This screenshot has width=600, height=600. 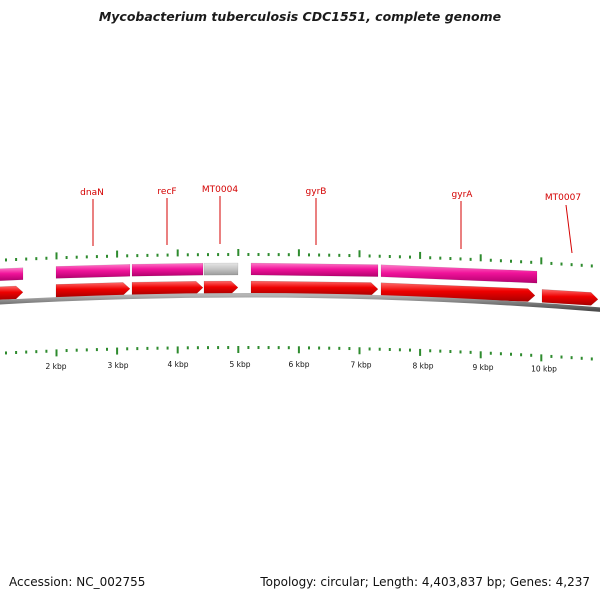 I want to click on forward-gene-track, so click(x=299, y=293).